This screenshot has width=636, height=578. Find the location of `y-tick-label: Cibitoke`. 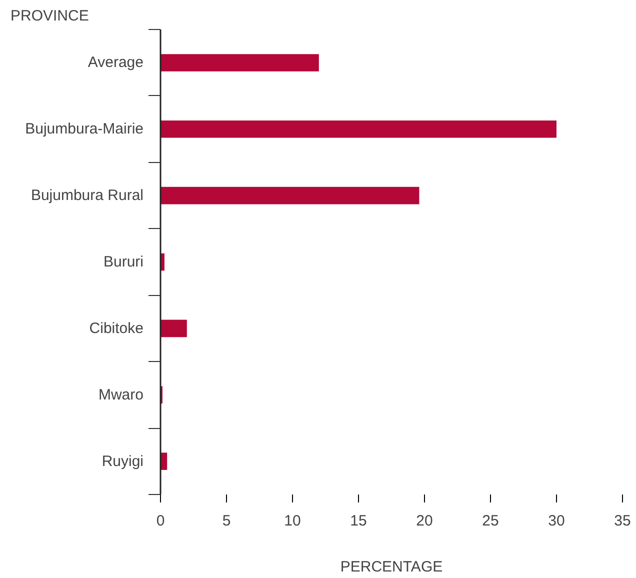

y-tick-label: Cibitoke is located at coordinates (116, 328).